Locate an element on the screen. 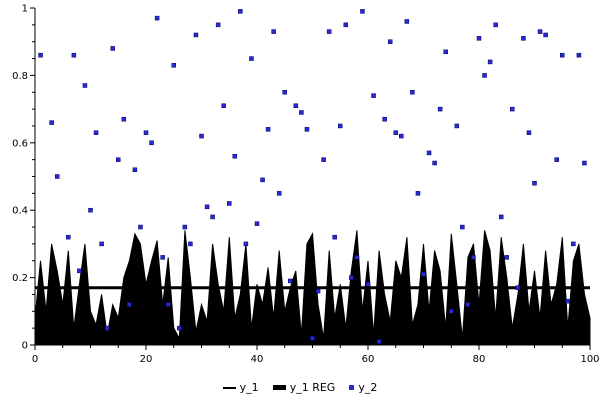 This screenshot has width=600, height=400. legend-label-y1: y_1 is located at coordinates (249, 387).